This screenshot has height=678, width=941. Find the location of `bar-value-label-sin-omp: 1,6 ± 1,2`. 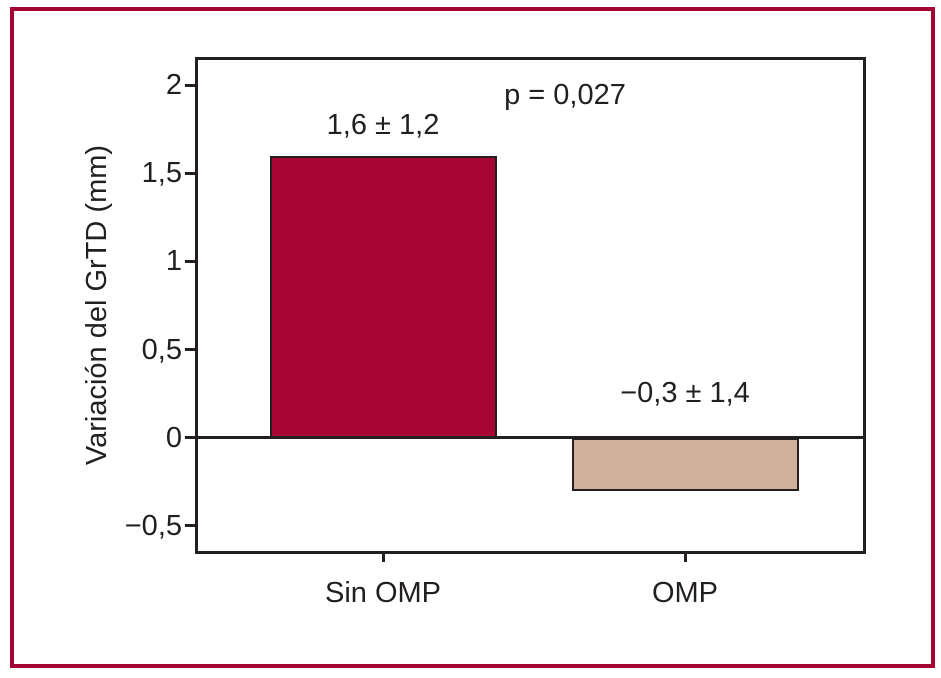

bar-value-label-sin-omp: 1,6 ± 1,2 is located at coordinates (383, 124).